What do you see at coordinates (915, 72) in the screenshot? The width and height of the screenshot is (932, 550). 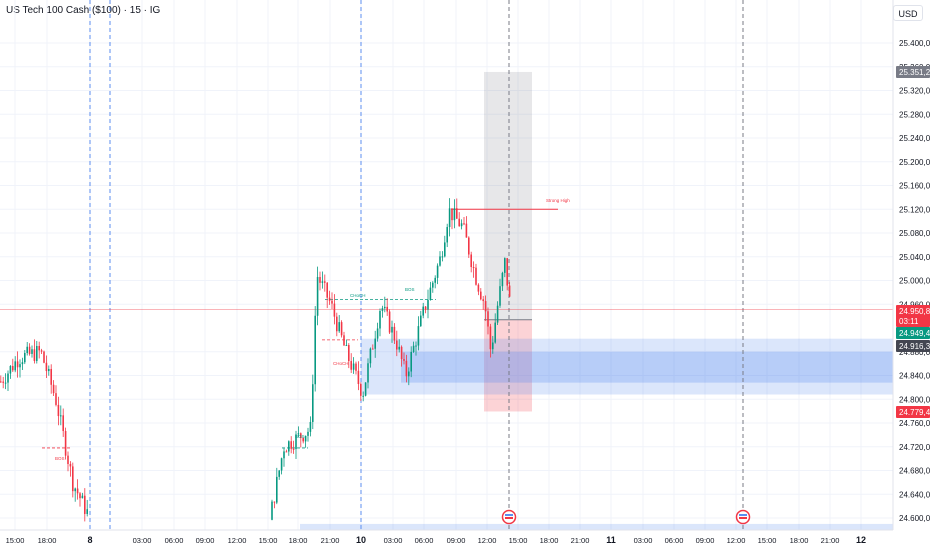 I see `price-badge-label: 25.351,2` at bounding box center [915, 72].